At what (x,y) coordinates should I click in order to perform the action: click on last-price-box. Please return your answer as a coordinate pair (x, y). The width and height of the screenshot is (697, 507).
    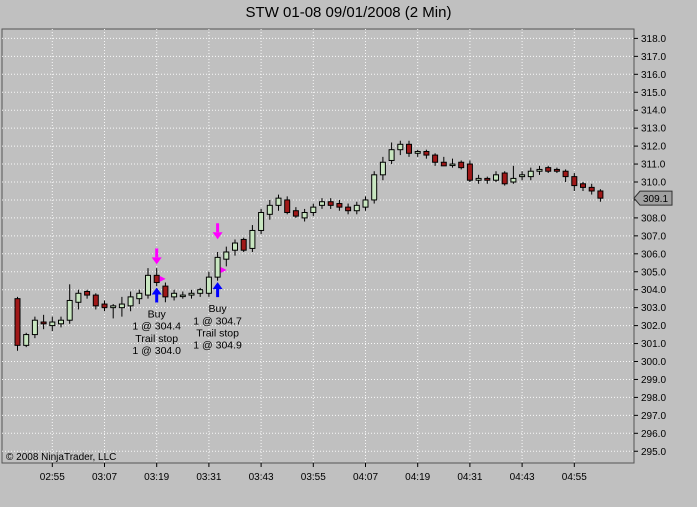
    Looking at the image, I should click on (653, 198).